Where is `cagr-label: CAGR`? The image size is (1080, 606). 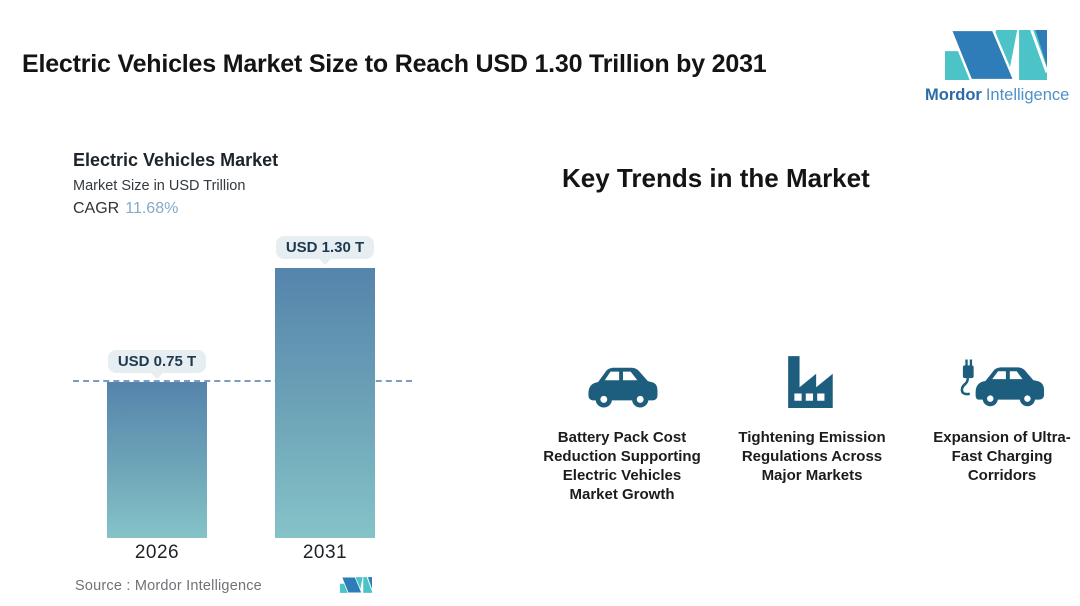
cagr-label: CAGR is located at coordinates (96, 208).